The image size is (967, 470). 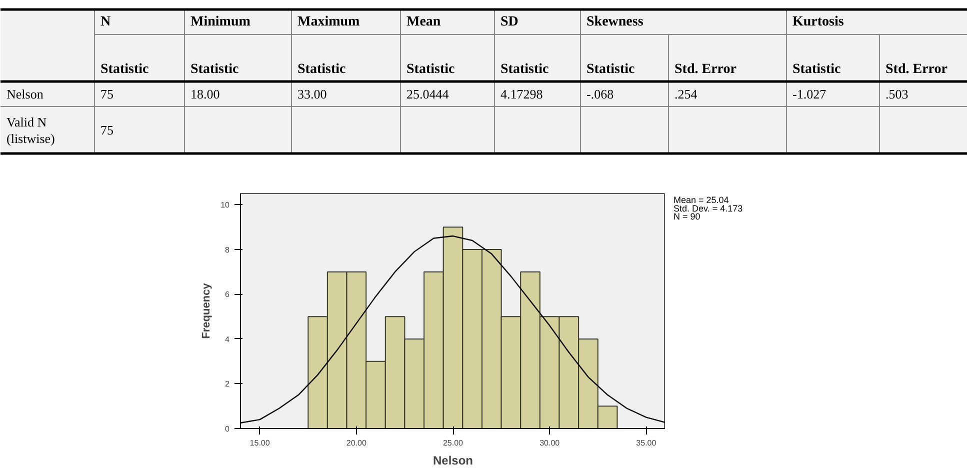 I want to click on text: Std. Dev. = 4.173, so click(x=708, y=208).